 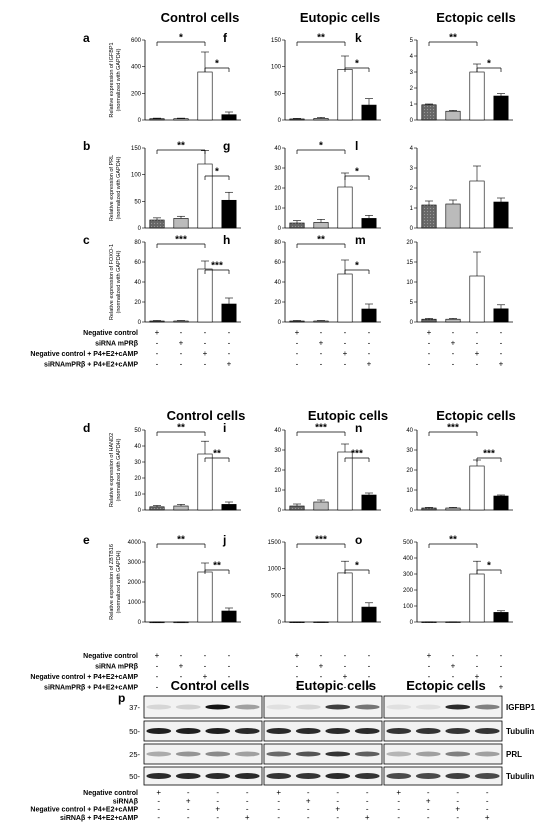 I want to click on significance-label: **, so click(x=217, y=566).